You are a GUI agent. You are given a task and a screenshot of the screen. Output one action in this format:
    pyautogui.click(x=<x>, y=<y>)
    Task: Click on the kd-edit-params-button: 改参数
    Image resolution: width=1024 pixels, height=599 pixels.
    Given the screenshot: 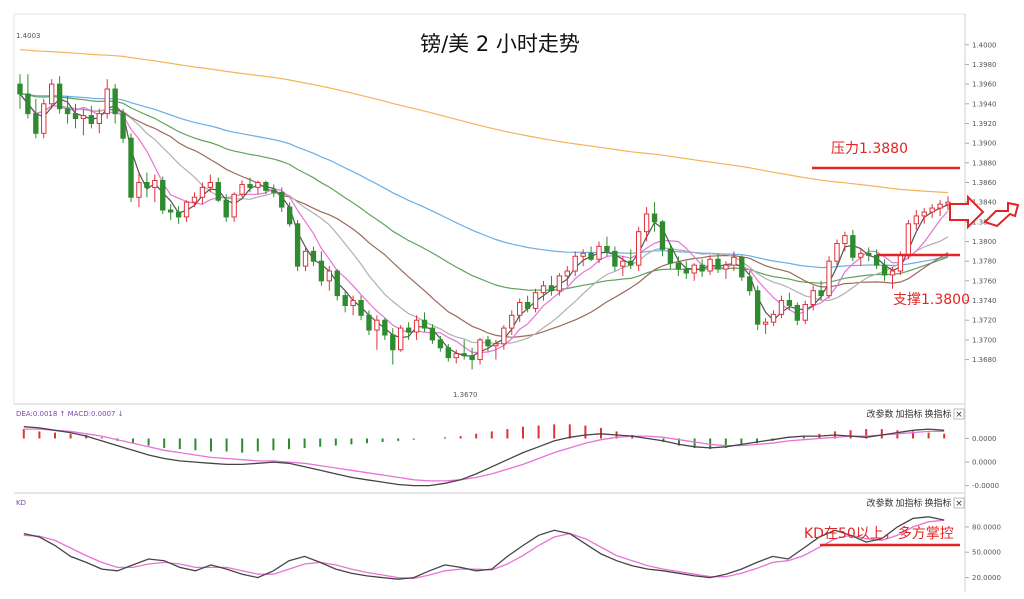 What is the action you would take?
    pyautogui.click(x=879, y=503)
    